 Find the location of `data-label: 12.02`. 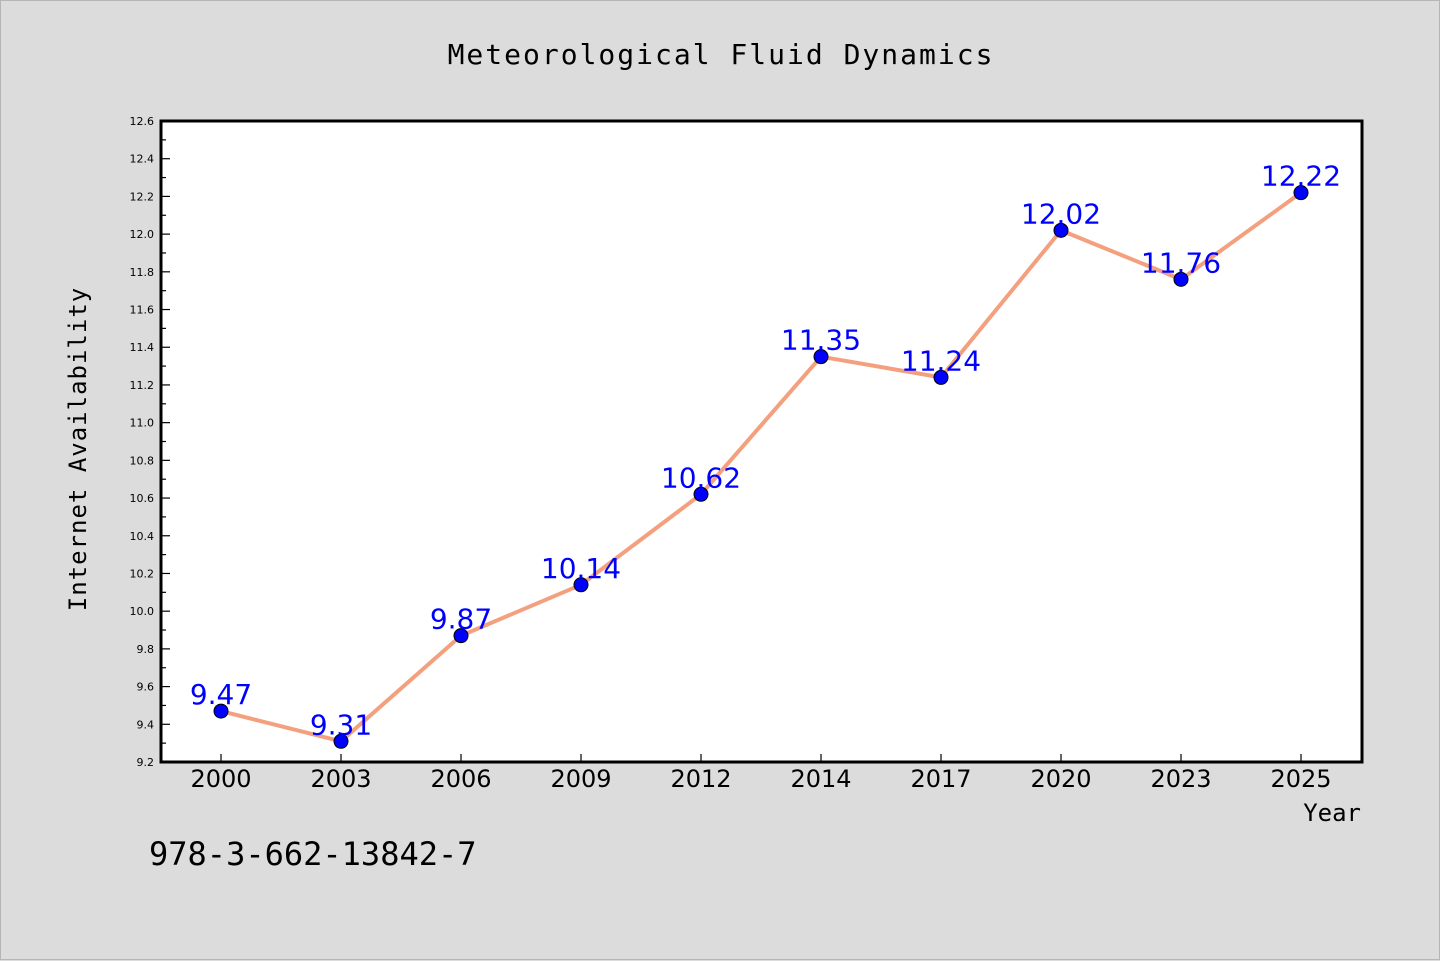

data-label: 12.02 is located at coordinates (1061, 213).